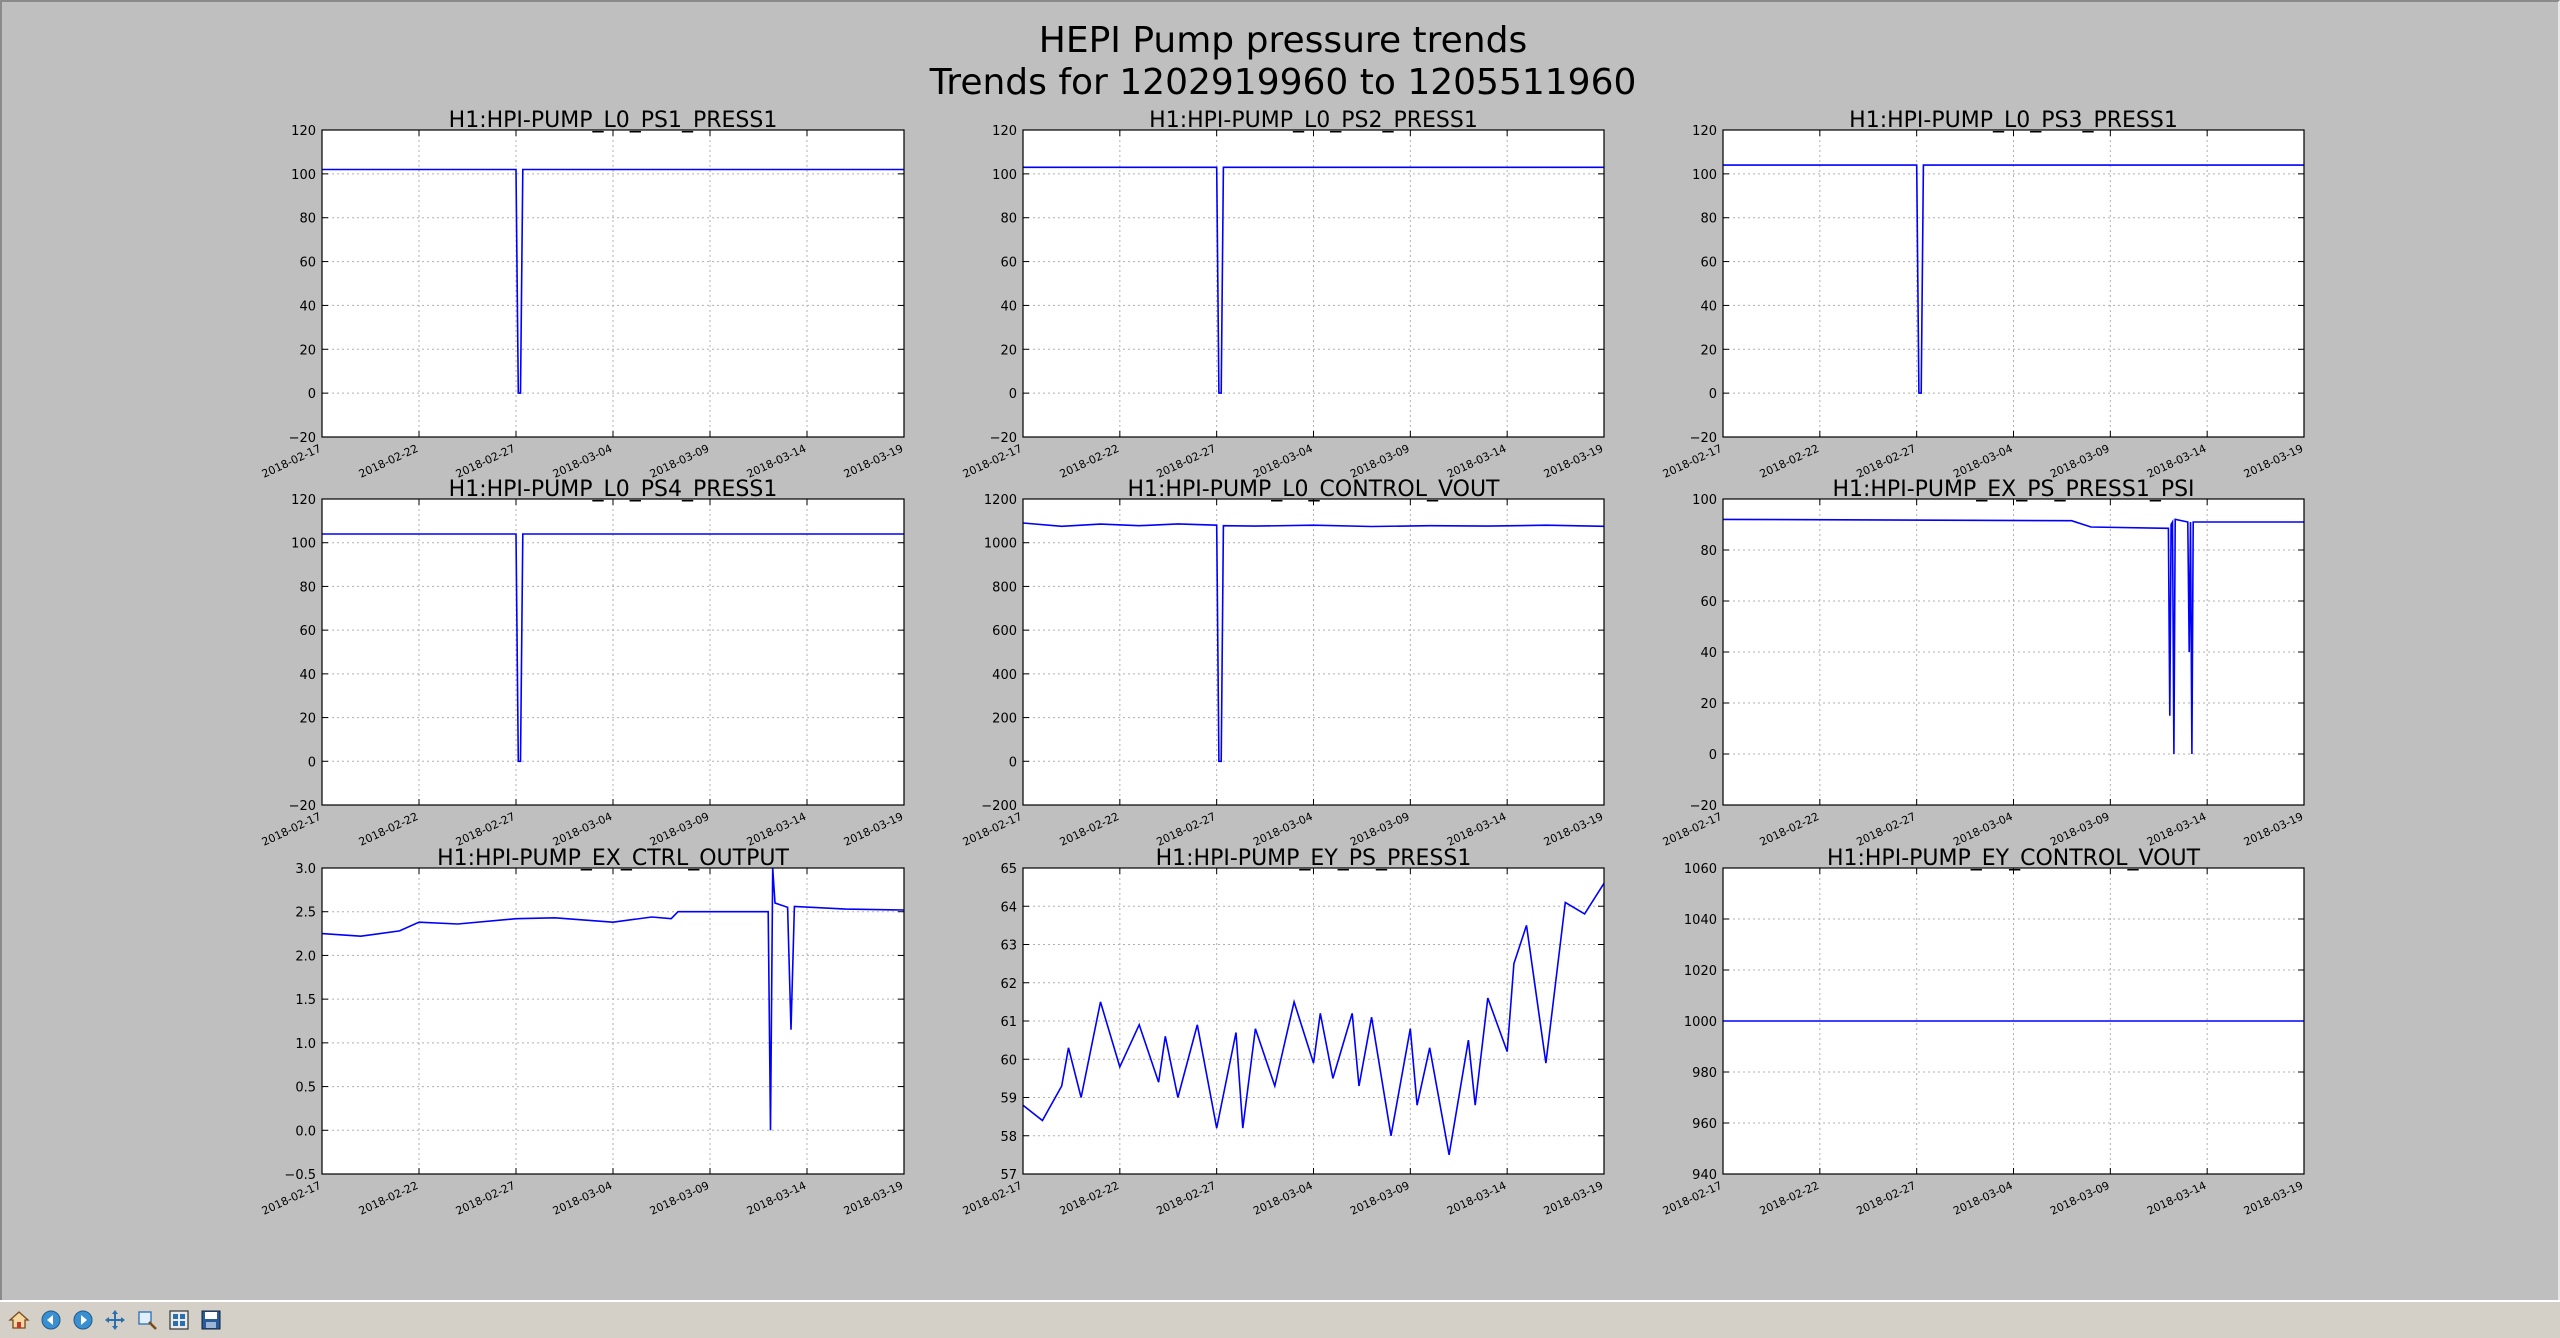 The height and width of the screenshot is (1338, 2560). What do you see at coordinates (1700, 920) in the screenshot?
I see `y-tick-label: 1040` at bounding box center [1700, 920].